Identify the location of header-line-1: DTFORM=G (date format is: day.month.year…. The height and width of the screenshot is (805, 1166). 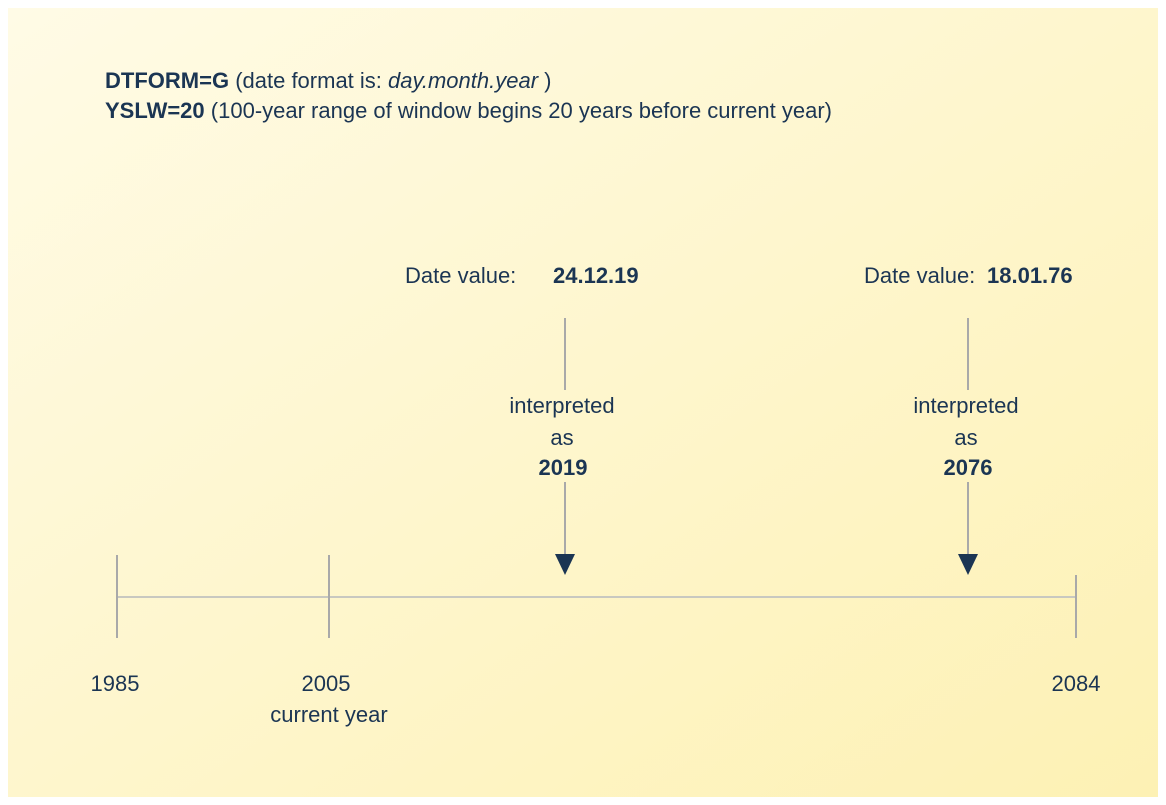
(328, 80).